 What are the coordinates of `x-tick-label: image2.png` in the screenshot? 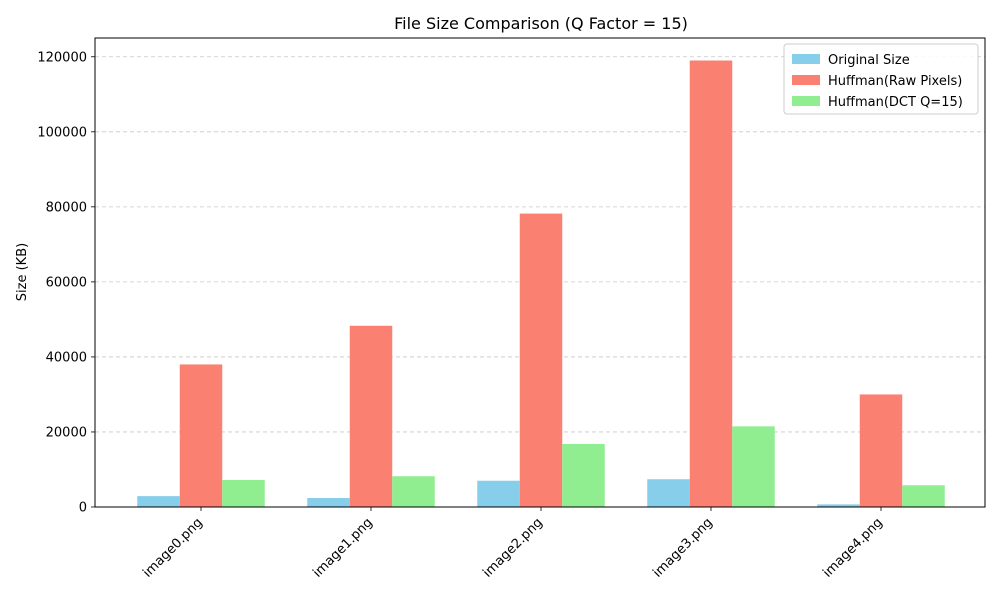 It's located at (513, 548).